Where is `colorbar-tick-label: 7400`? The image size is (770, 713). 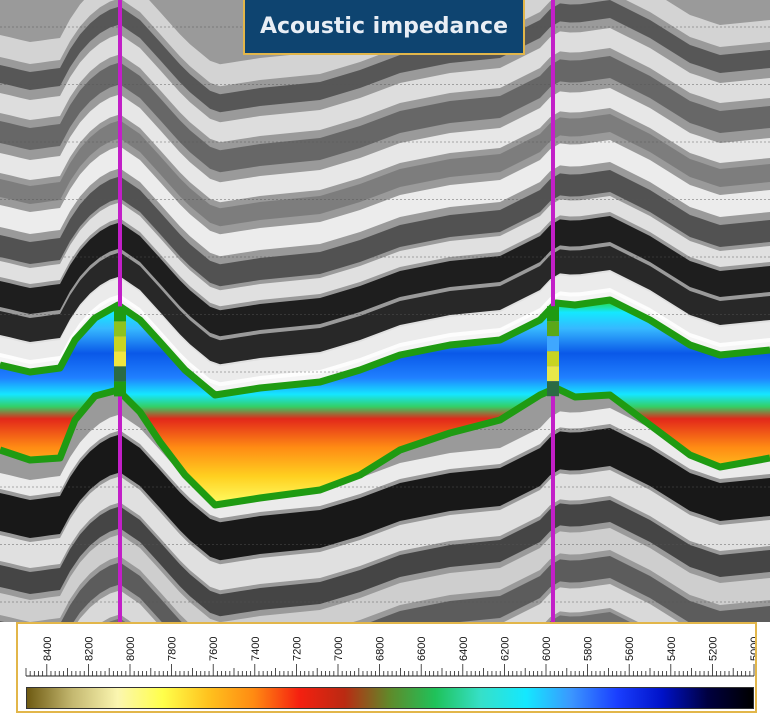
colorbar-tick-label: 7400 is located at coordinates (256, 649).